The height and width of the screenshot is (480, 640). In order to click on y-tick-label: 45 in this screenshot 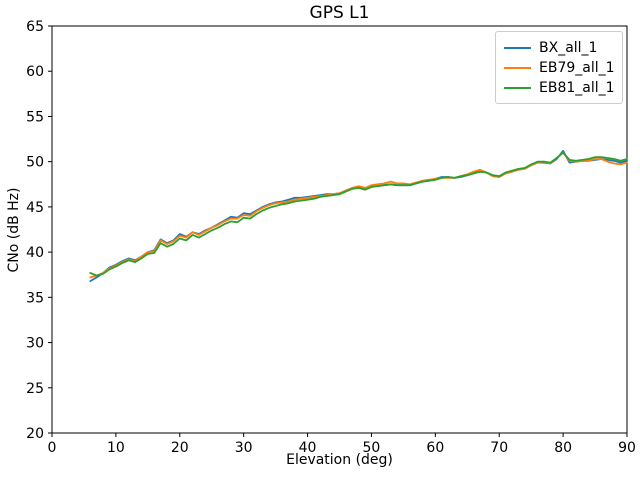, I will do `click(35, 208)`.